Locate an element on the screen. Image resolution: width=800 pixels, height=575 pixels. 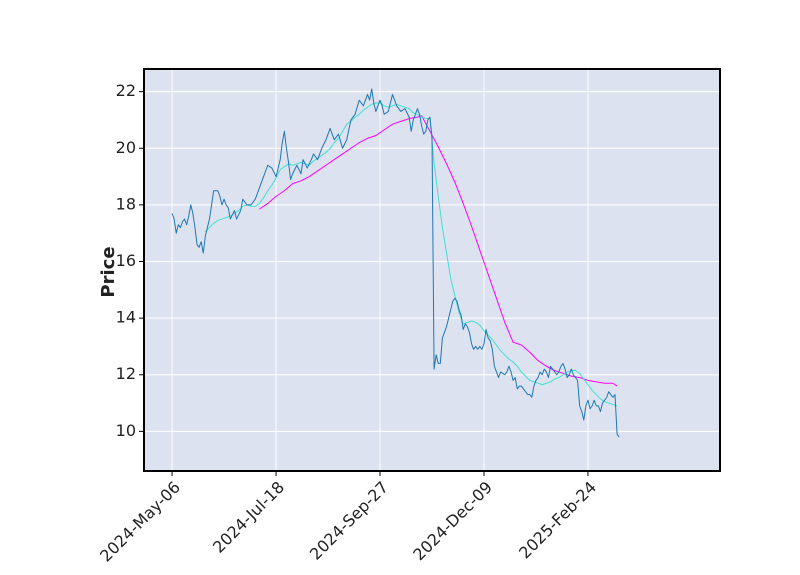
y-axis-title: Price is located at coordinates (108, 271).